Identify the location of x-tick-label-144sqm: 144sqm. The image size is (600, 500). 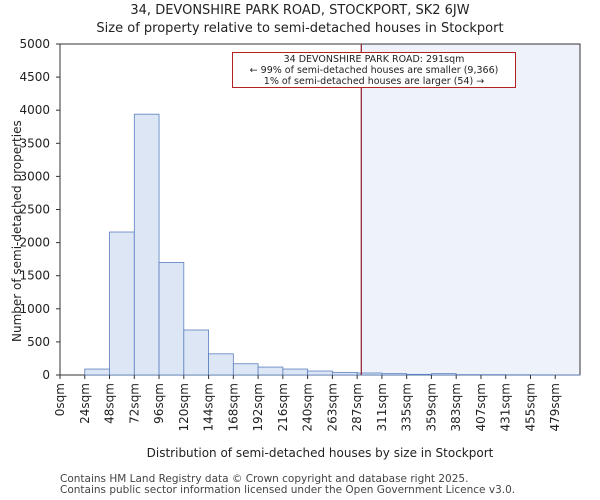
(209, 407).